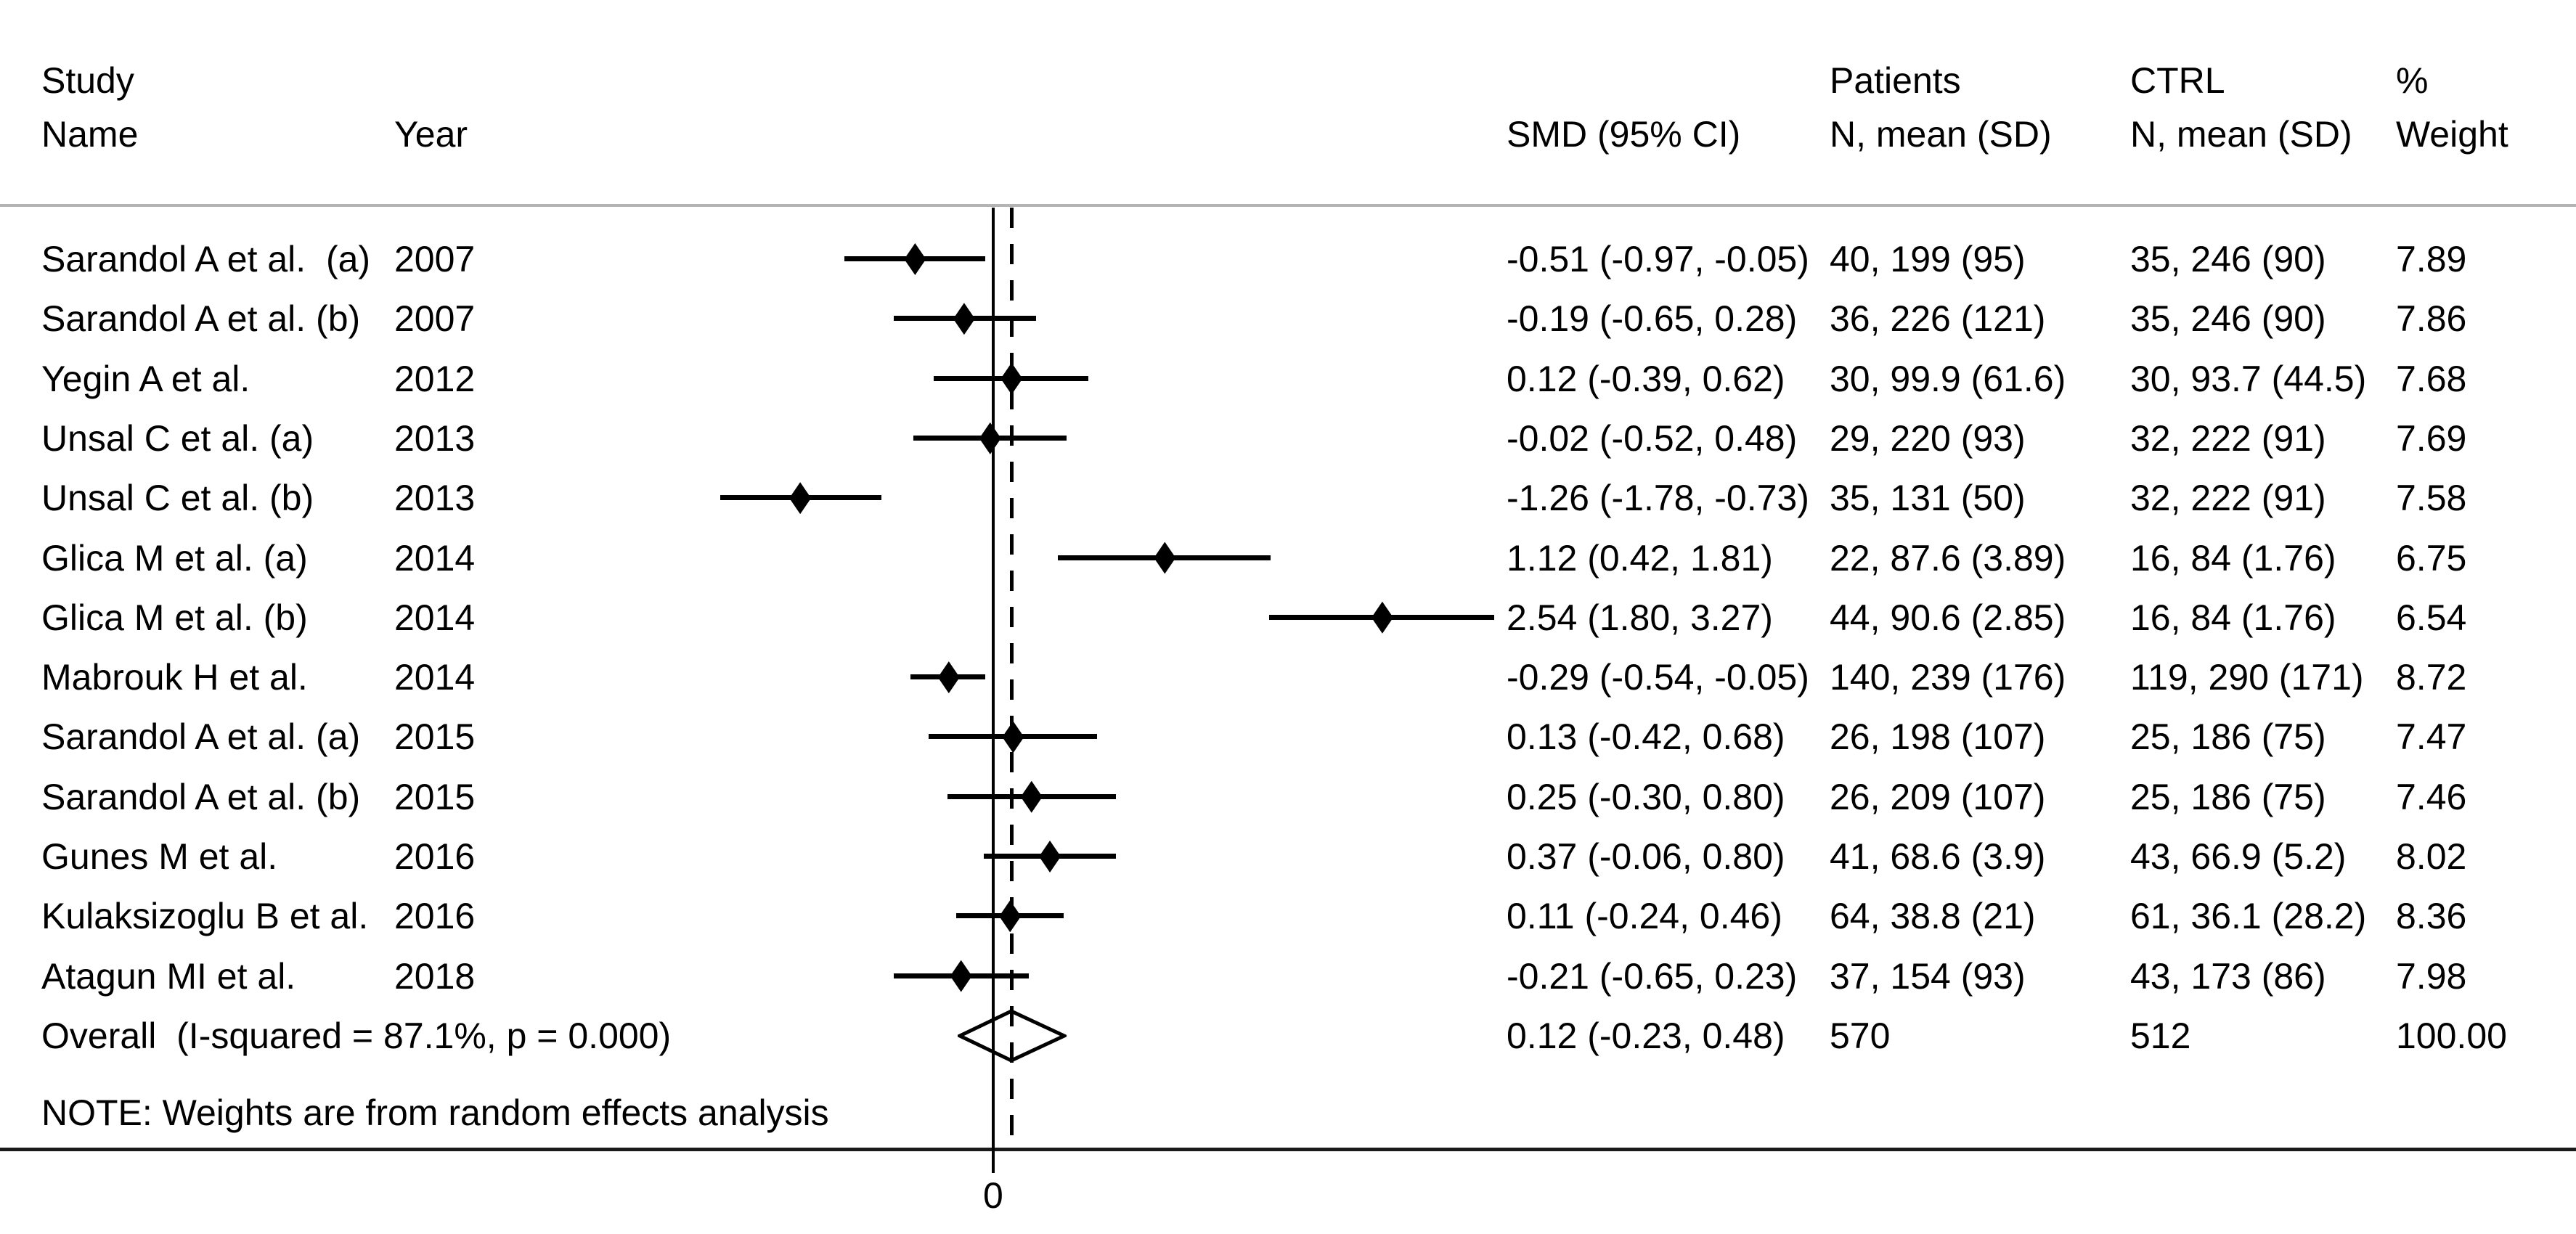 This screenshot has height=1234, width=2576. I want to click on overall-ctrl-total: 512, so click(2160, 1036).